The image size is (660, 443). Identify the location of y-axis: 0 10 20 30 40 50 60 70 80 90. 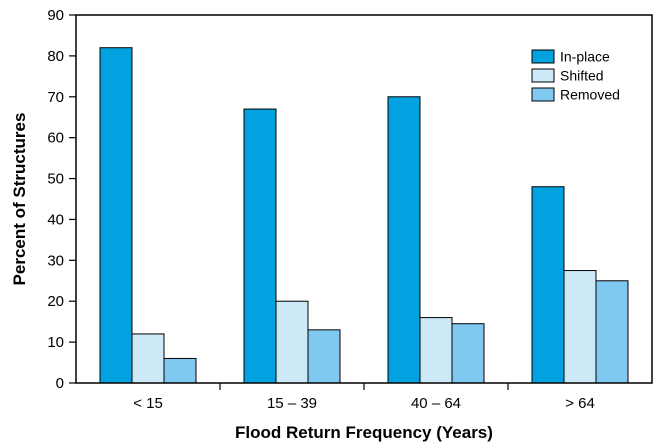
(61, 199).